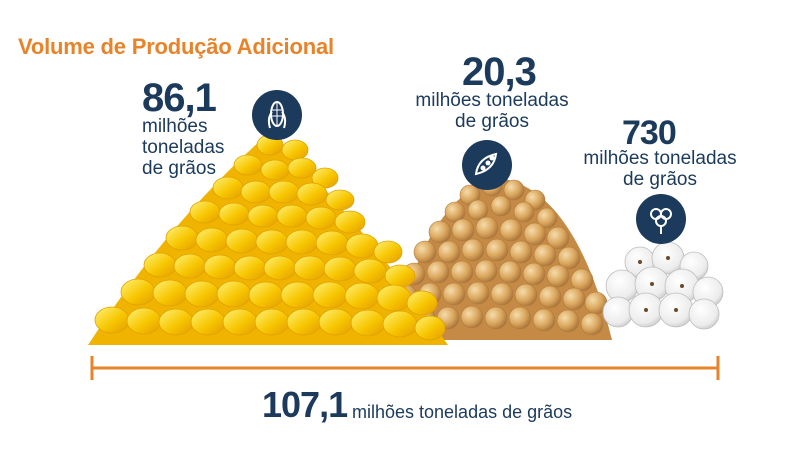  Describe the element at coordinates (277, 115) in the screenshot. I see `corn-icon` at that location.